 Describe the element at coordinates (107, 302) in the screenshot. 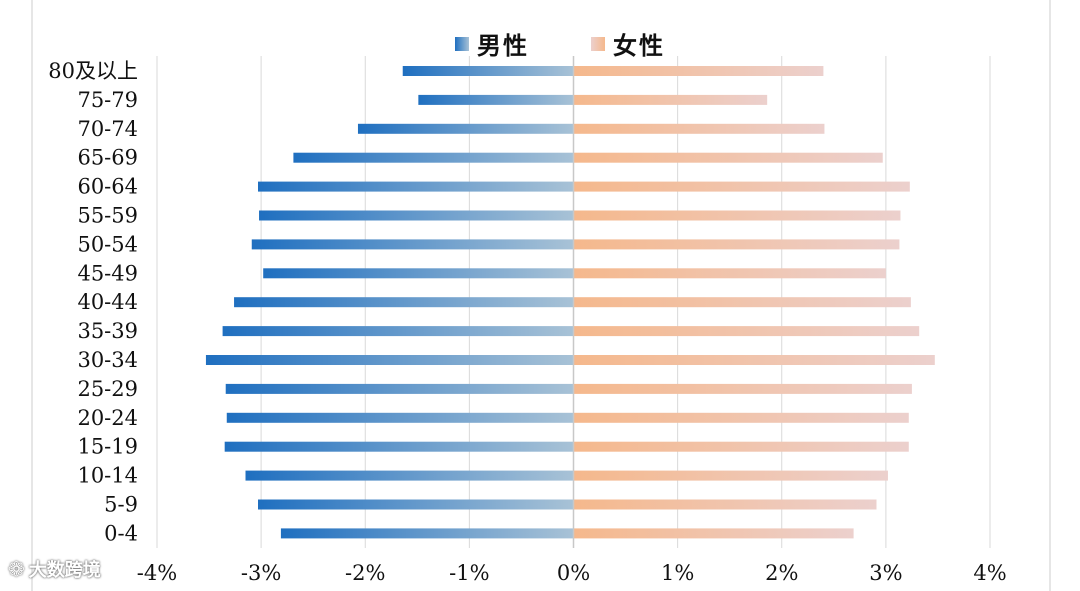

I see `category-label-8: 40-44` at that location.